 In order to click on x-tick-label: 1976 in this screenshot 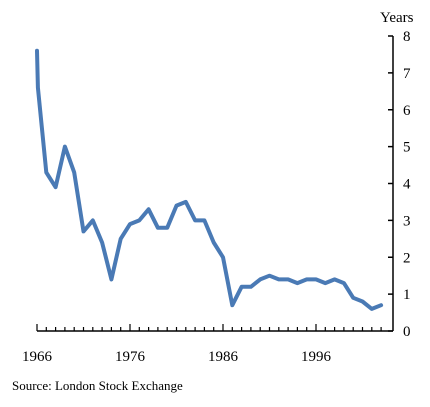, I will do `click(130, 357)`.